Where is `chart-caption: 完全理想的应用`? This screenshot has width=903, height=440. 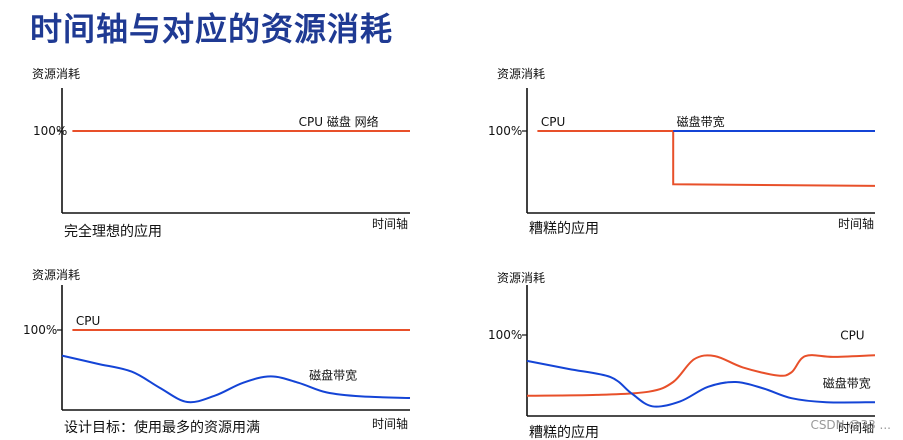
chart-caption: 完全理想的应用 is located at coordinates (113, 231).